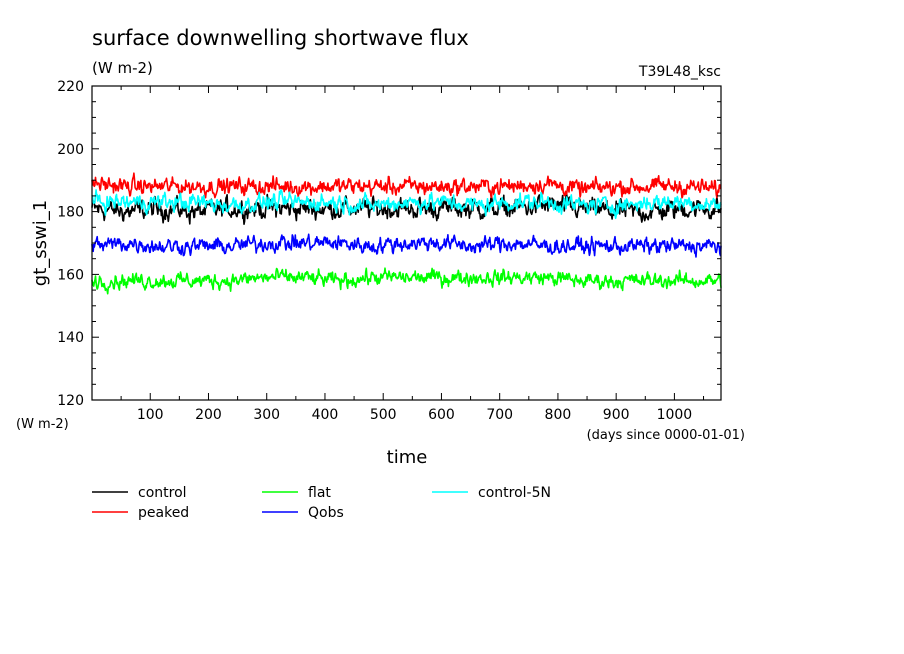  What do you see at coordinates (406, 245) in the screenshot?
I see `series-line-Qobs` at bounding box center [406, 245].